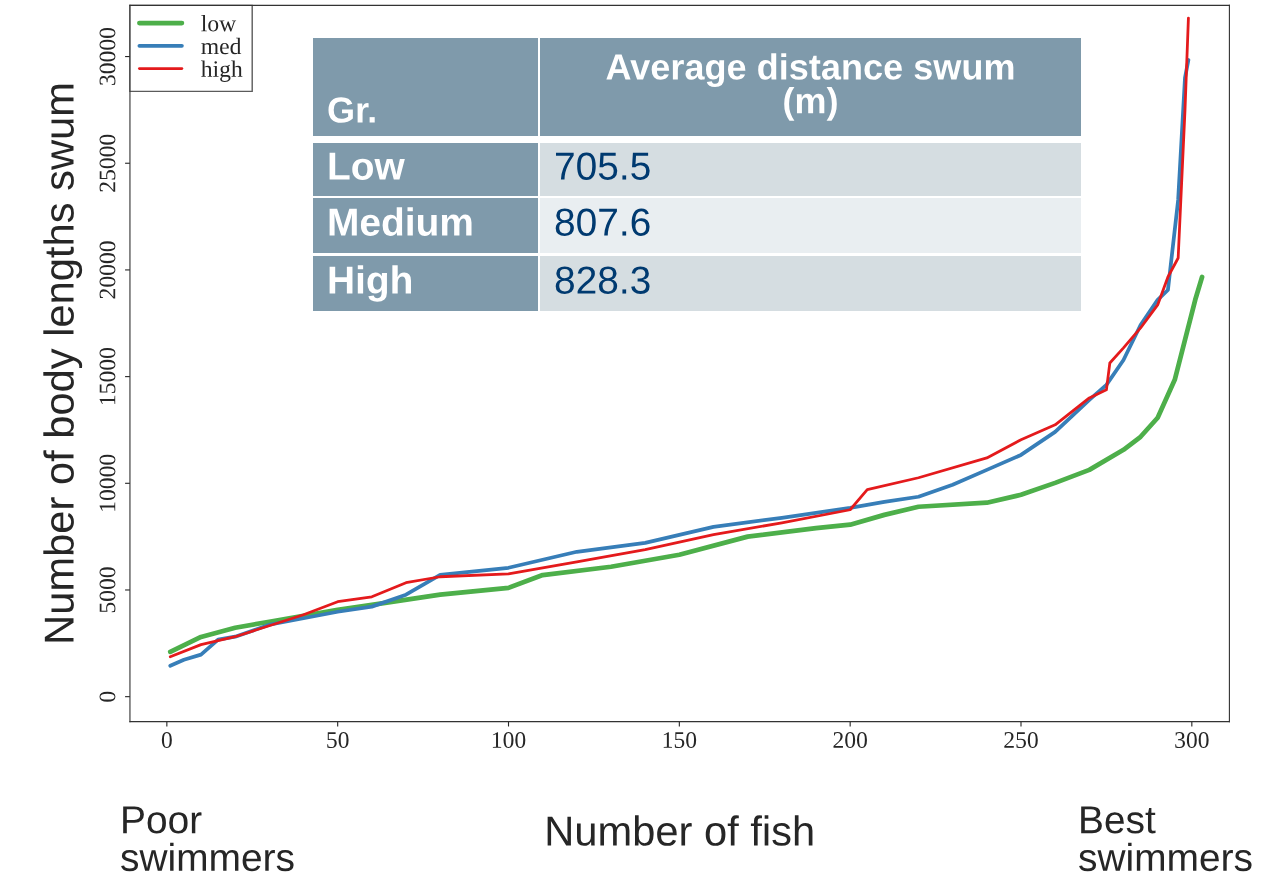 The image size is (1274, 892). What do you see at coordinates (810, 87) in the screenshot?
I see `annotation: Average distance swum (m)` at bounding box center [810, 87].